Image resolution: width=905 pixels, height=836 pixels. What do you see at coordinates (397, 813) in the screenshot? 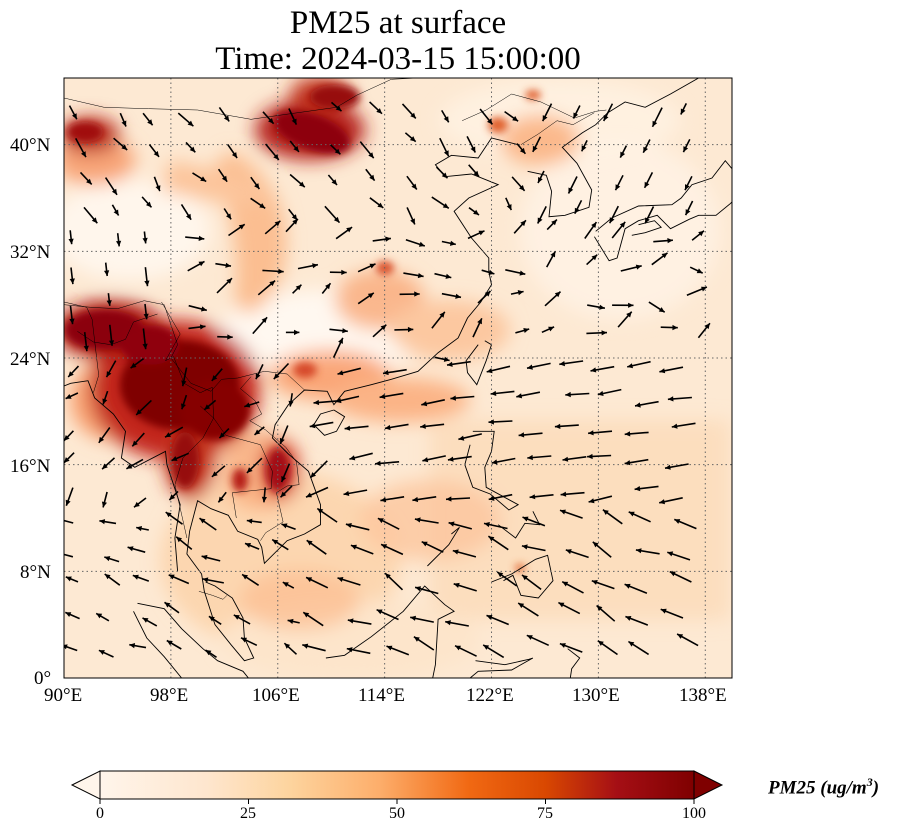
I see `colorbar-tick-label: 50` at bounding box center [397, 813].